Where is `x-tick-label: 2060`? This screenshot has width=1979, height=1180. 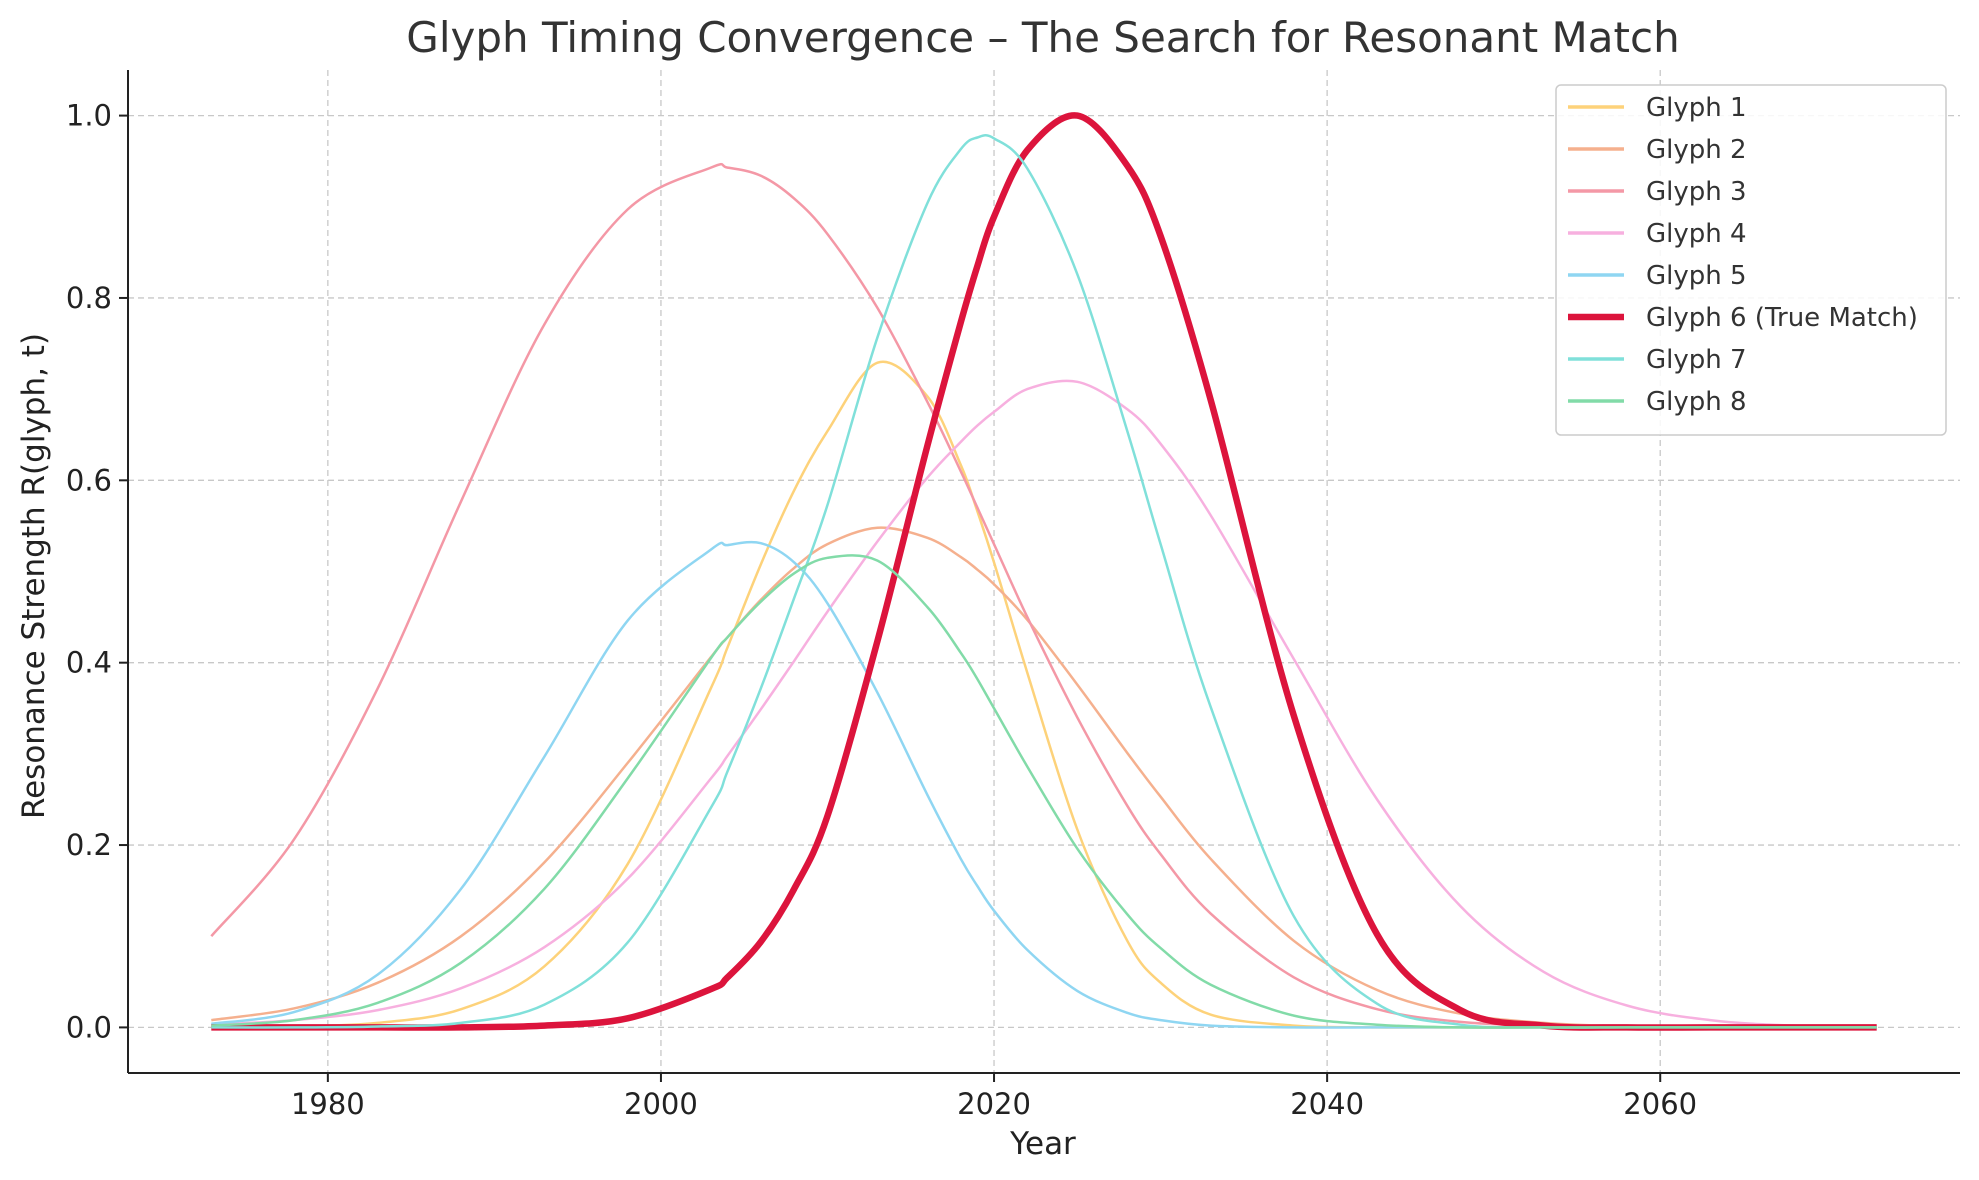 x-tick-label: 2060 is located at coordinates (1660, 1104).